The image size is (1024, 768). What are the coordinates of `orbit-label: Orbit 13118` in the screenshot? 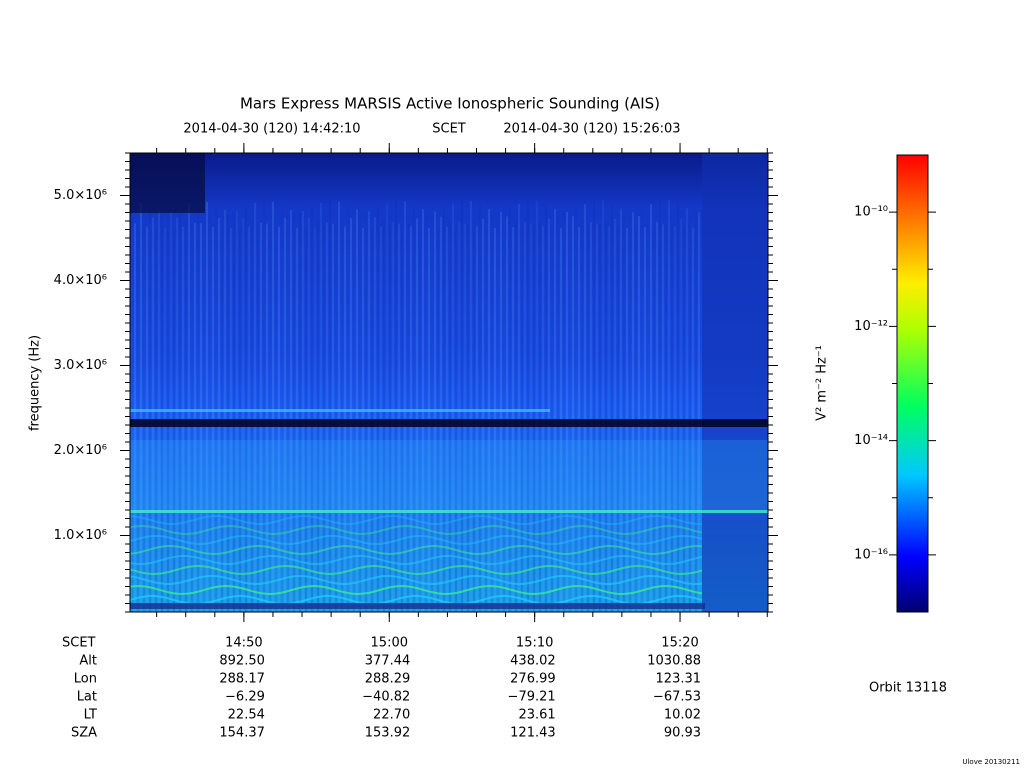 It's located at (908, 688).